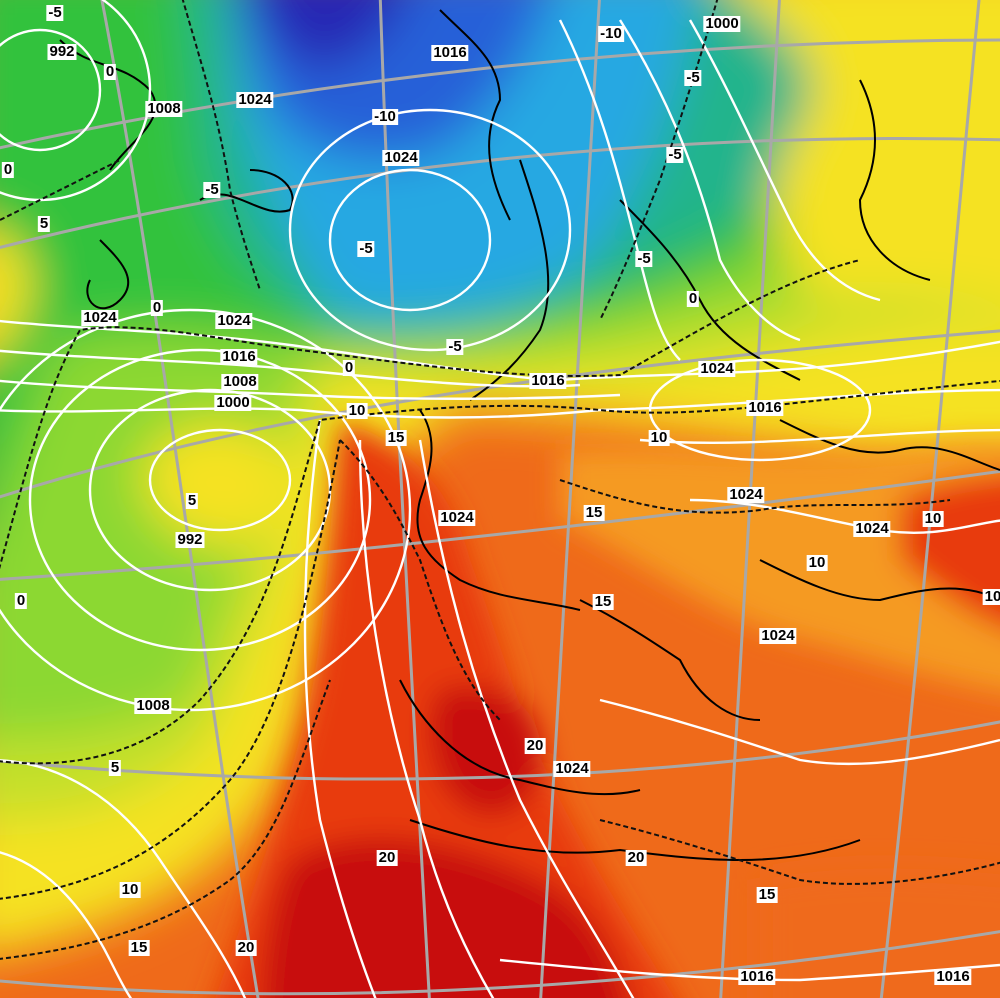 Image resolution: width=1000 pixels, height=998 pixels. I want to click on field-yellow-northwest, so click(16, 291).